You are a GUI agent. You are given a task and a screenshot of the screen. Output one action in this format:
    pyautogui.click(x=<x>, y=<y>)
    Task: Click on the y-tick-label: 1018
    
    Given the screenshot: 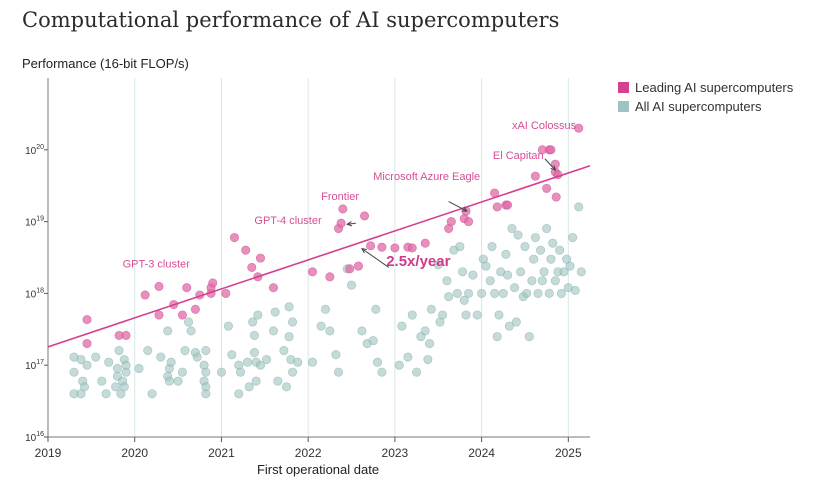 What is the action you would take?
    pyautogui.click(x=34, y=293)
    